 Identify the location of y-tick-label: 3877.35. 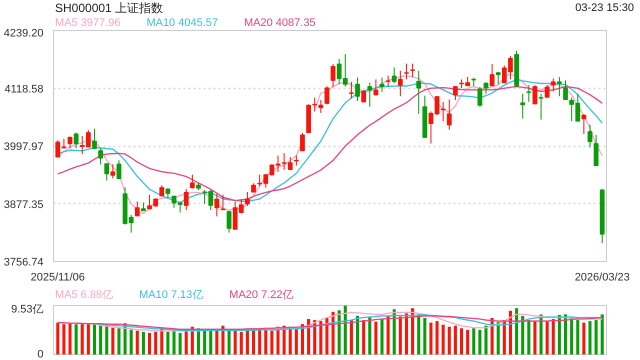
(24, 204).